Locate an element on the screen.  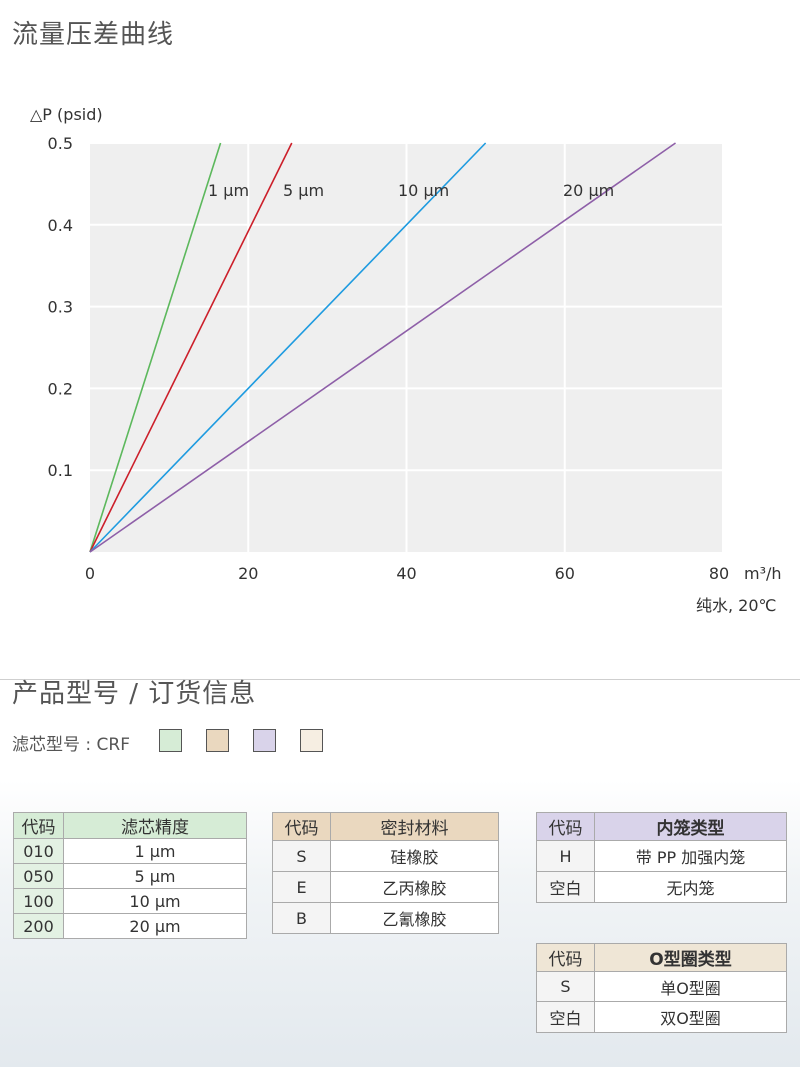
x-tick-label: 60 is located at coordinates (565, 573).